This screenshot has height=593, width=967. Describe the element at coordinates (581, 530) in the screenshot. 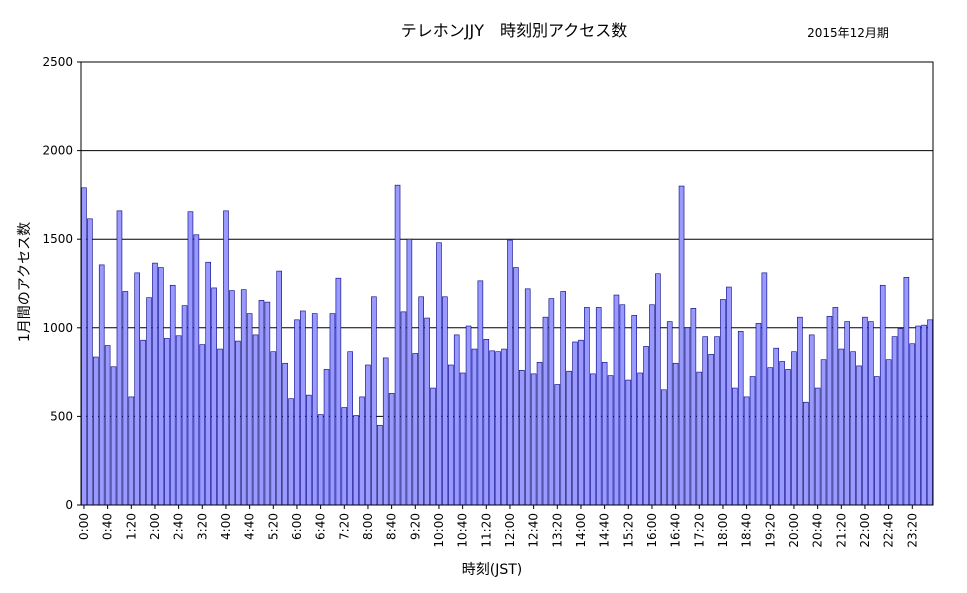

I see `x-tick-label: 14:00` at that location.